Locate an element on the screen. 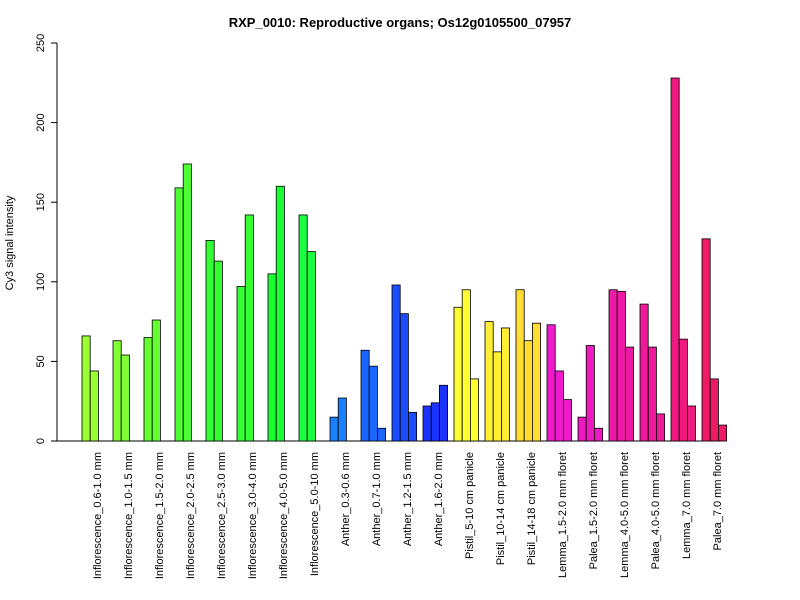  x-category-label: Inflorescence_5.0-10 mm is located at coordinates (315, 514).